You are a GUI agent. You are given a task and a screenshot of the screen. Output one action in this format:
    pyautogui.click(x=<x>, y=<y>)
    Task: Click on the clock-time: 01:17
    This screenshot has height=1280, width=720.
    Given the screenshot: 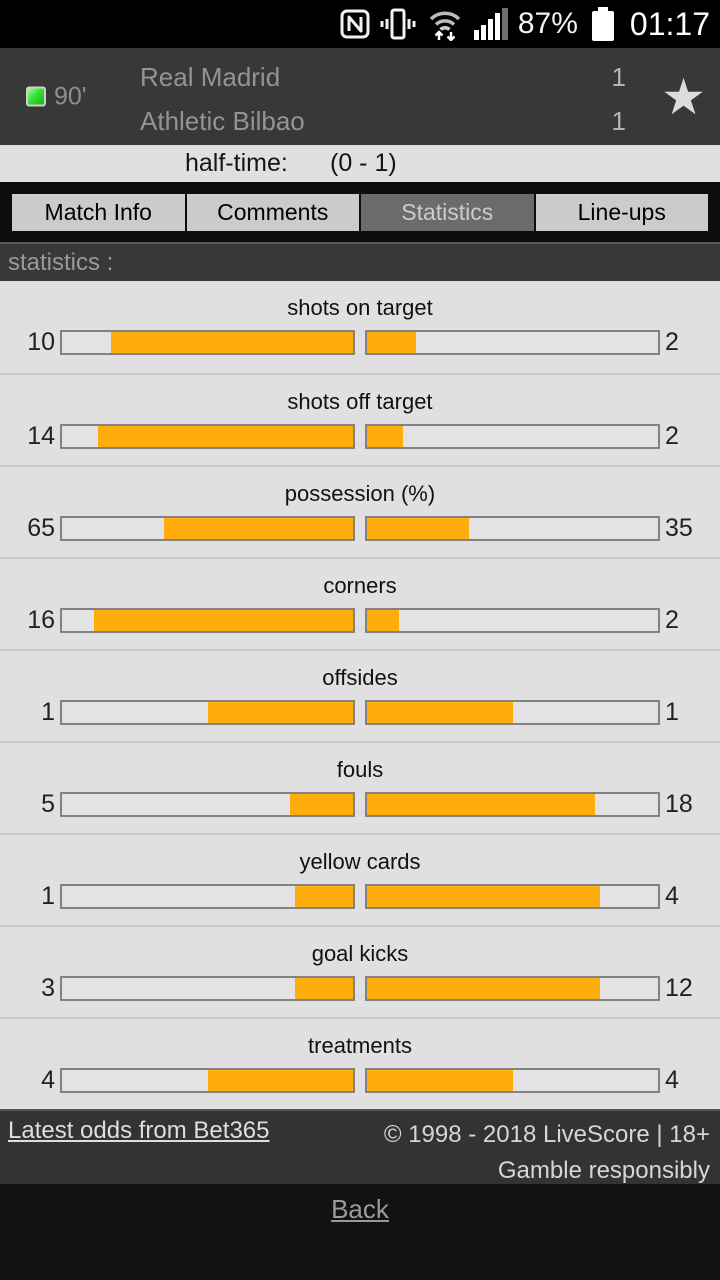 What is the action you would take?
    pyautogui.click(x=669, y=23)
    